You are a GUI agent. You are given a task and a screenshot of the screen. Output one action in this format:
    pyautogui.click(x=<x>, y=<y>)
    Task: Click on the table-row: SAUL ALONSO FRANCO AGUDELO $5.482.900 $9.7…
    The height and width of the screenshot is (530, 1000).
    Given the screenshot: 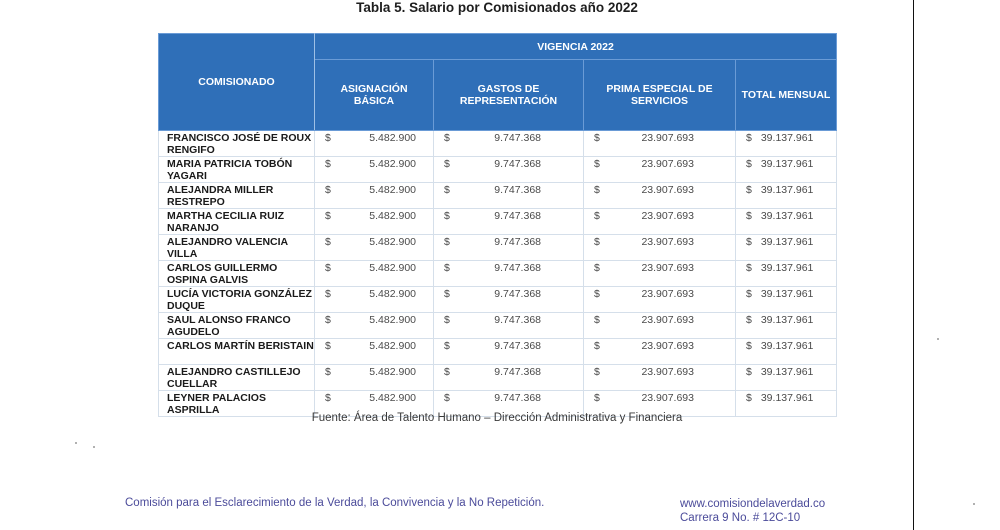 What is the action you would take?
    pyautogui.click(x=498, y=325)
    